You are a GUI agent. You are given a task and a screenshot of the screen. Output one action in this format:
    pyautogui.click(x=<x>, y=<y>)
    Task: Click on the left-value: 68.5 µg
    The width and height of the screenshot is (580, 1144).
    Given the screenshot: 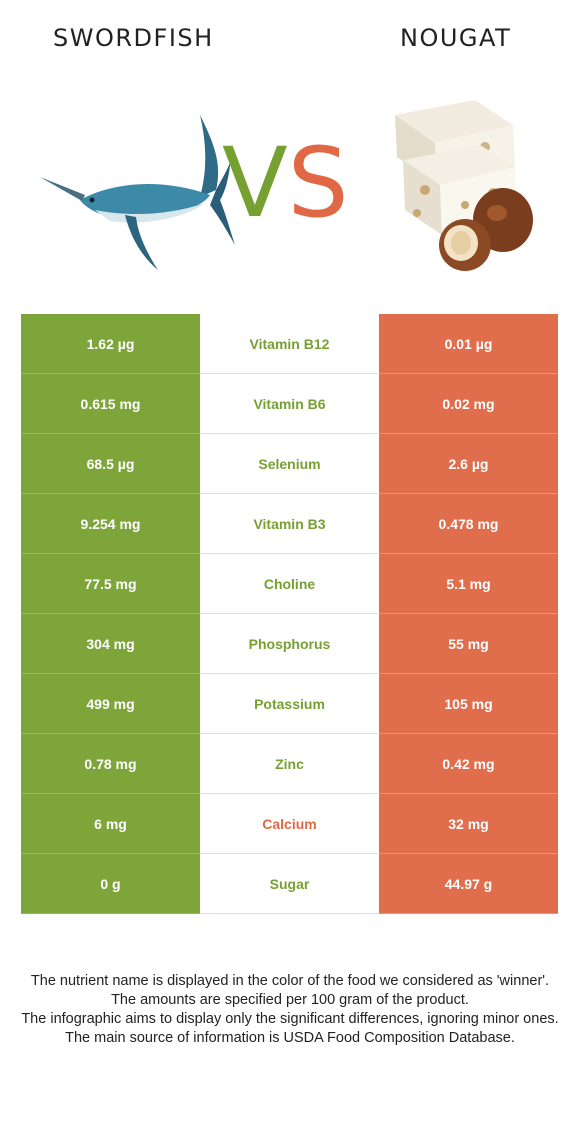 What is the action you would take?
    pyautogui.click(x=110, y=464)
    